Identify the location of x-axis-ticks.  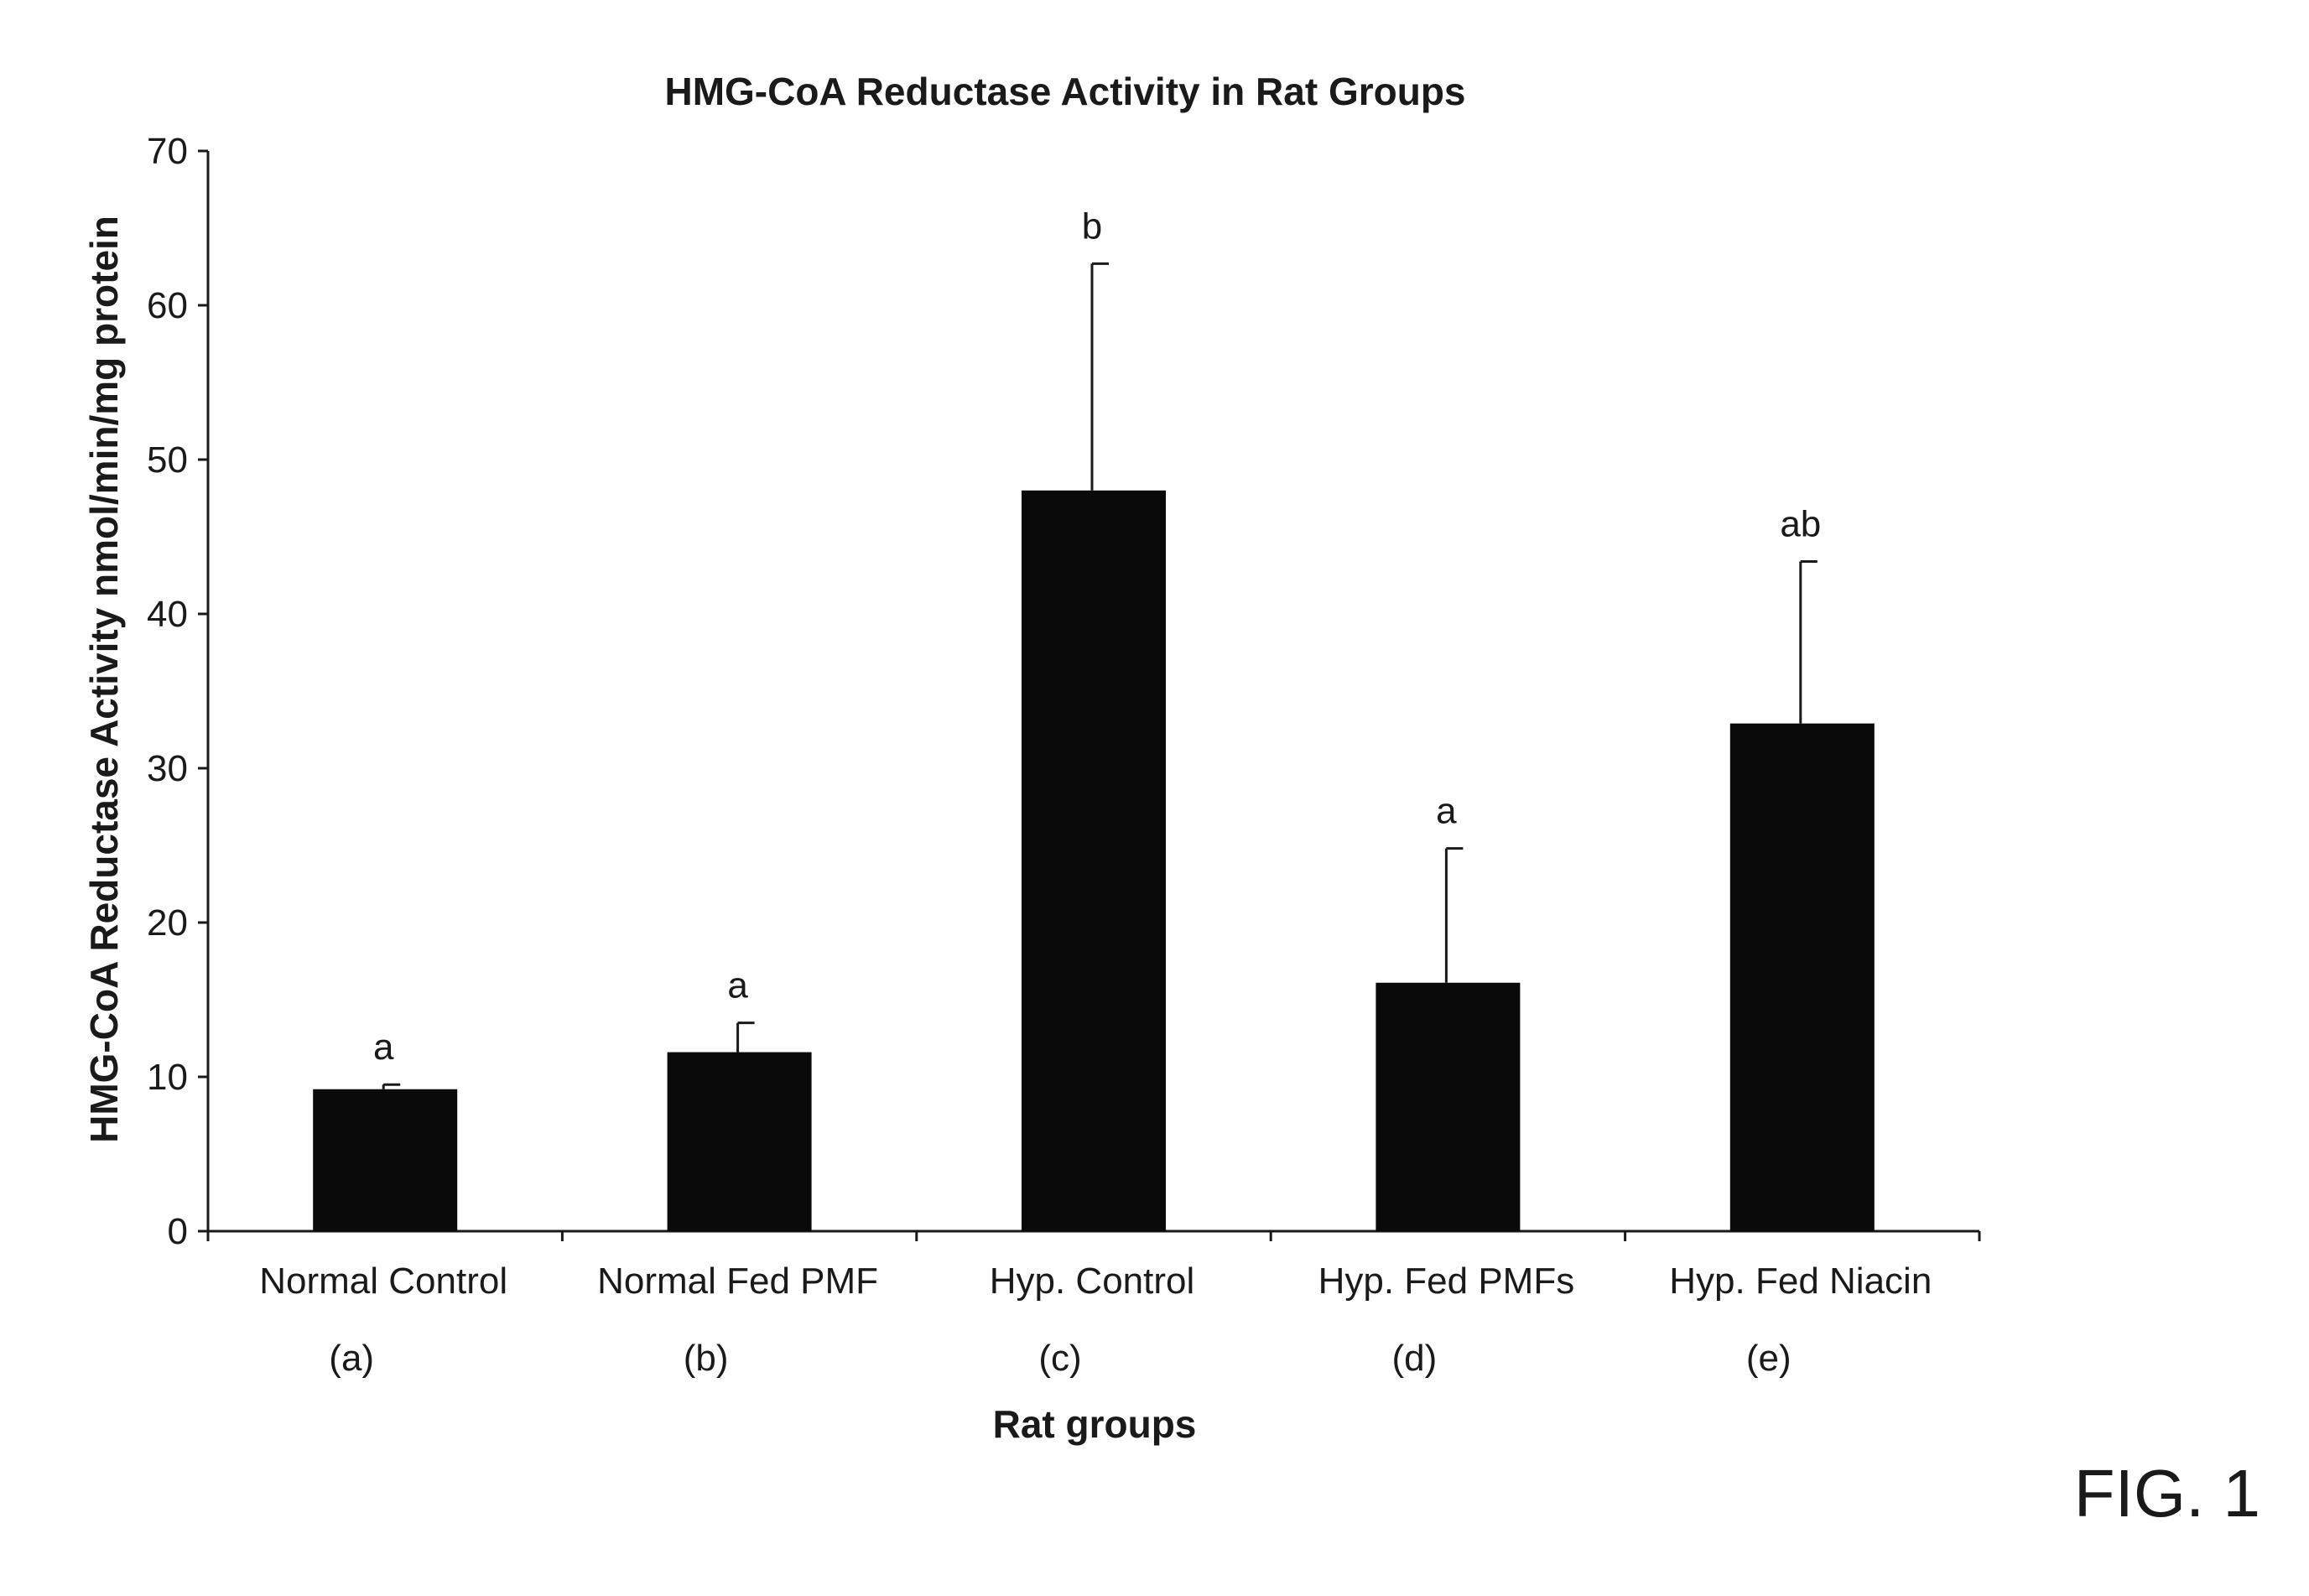
(1093, 1236).